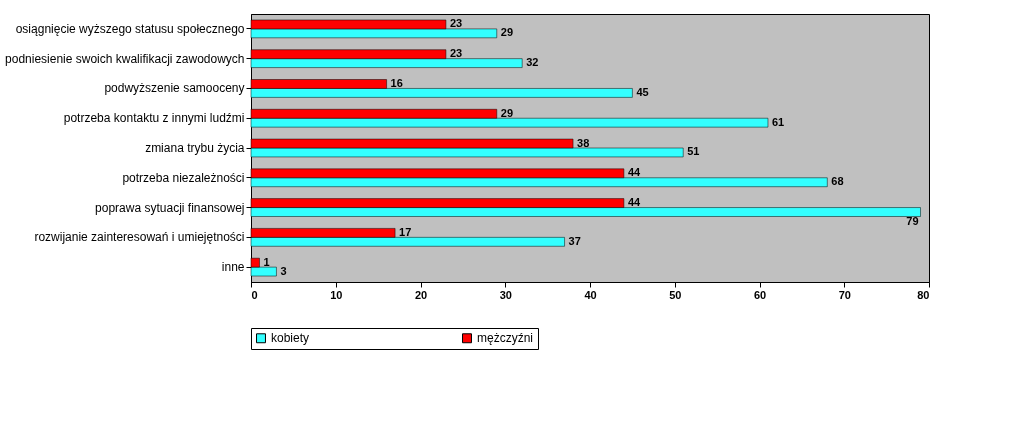 This screenshot has height=424, width=1016. I want to click on data-label: 51, so click(693, 151).